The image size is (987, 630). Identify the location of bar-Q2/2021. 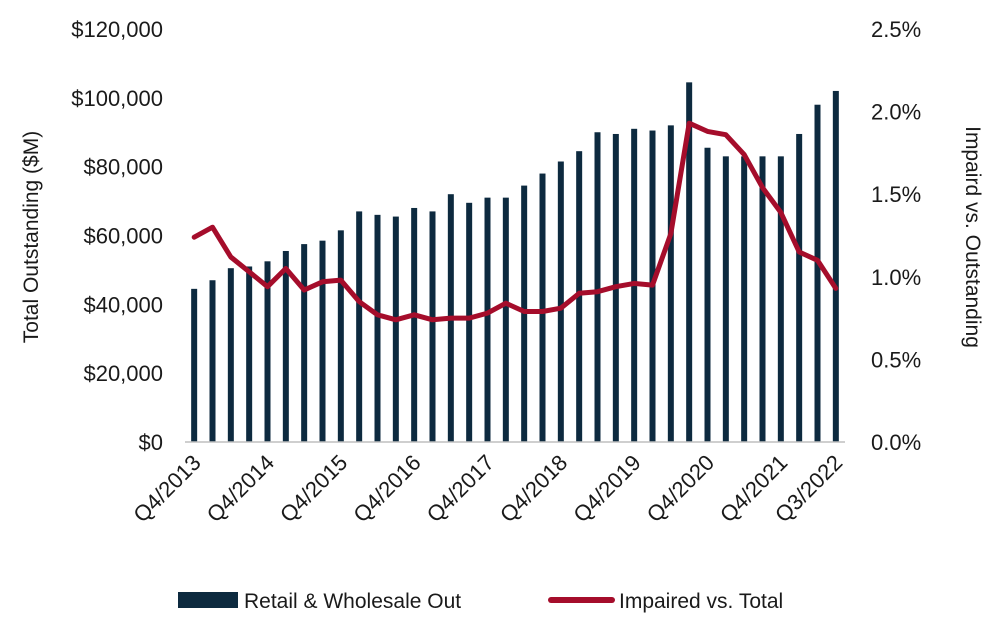
(744, 299).